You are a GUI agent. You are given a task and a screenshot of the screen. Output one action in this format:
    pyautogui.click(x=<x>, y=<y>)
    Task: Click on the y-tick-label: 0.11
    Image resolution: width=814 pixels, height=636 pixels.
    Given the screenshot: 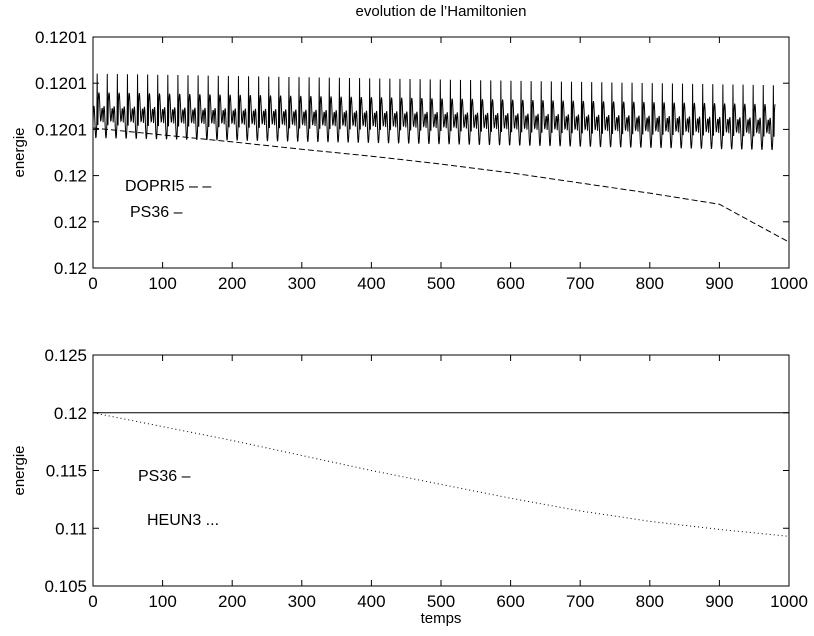 What is the action you would take?
    pyautogui.click(x=71, y=528)
    